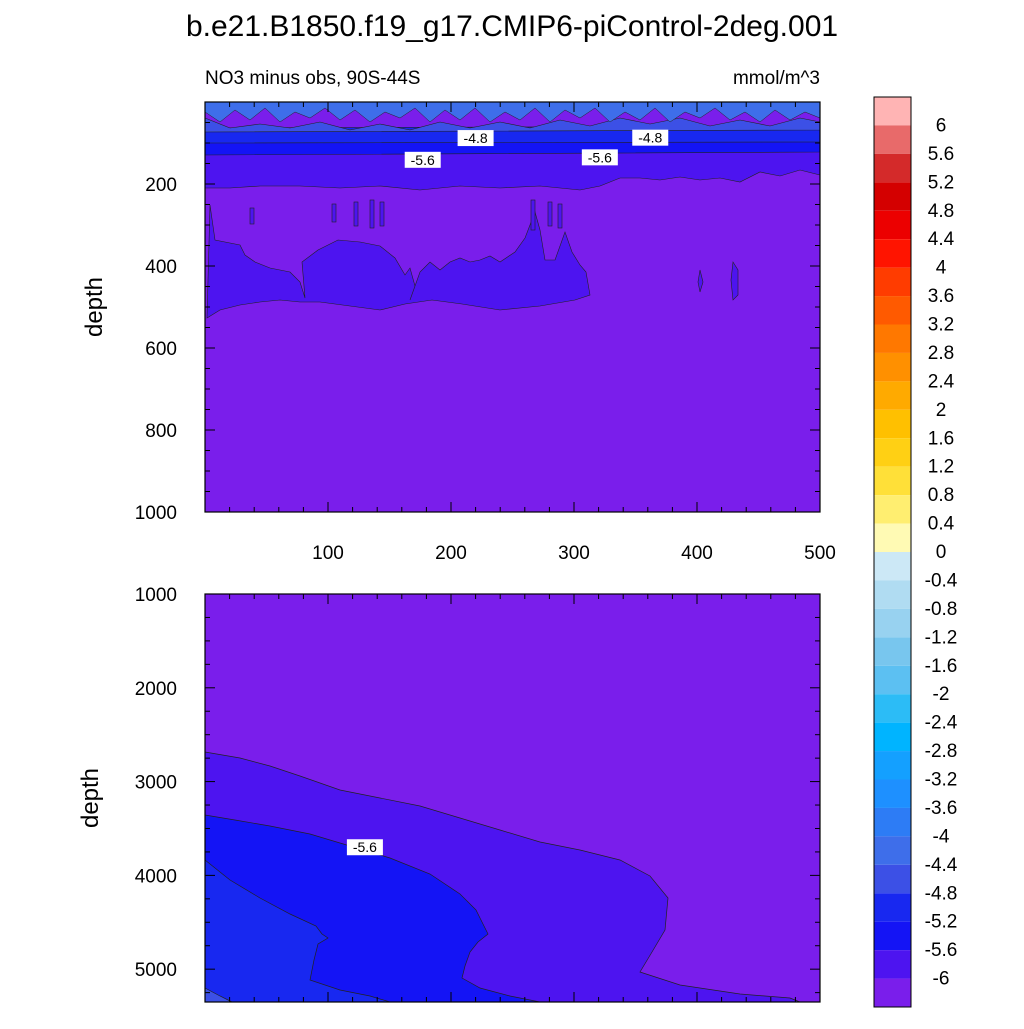 This screenshot has height=1029, width=1024. What do you see at coordinates (156, 783) in the screenshot?
I see `y-tick-label: 3000` at bounding box center [156, 783].